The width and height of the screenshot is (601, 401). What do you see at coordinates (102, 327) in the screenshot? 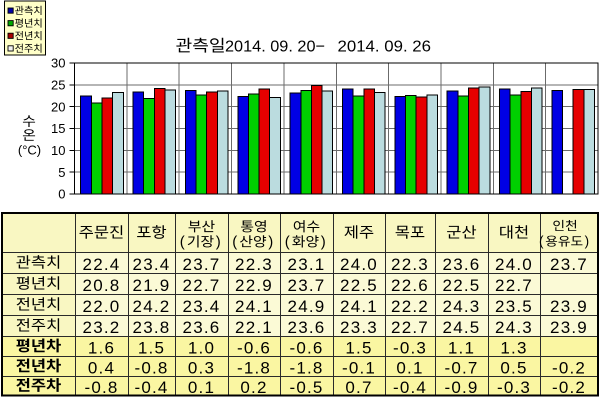
I see `svg-text: 23.2` at bounding box center [102, 327].